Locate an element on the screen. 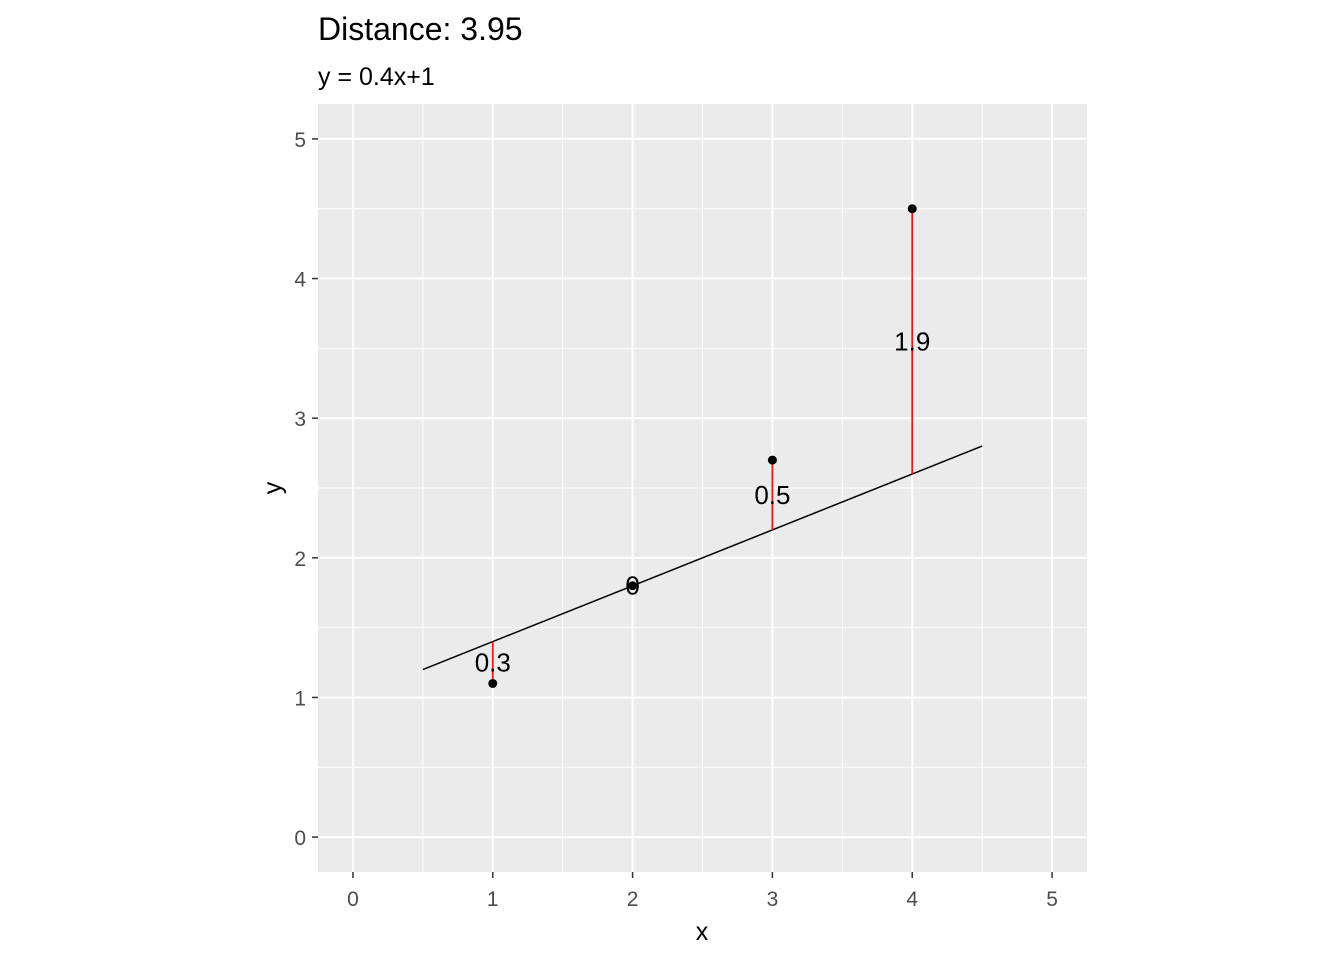 This screenshot has width=1344, height=960. y-tick-label: 3 is located at coordinates (300, 419).